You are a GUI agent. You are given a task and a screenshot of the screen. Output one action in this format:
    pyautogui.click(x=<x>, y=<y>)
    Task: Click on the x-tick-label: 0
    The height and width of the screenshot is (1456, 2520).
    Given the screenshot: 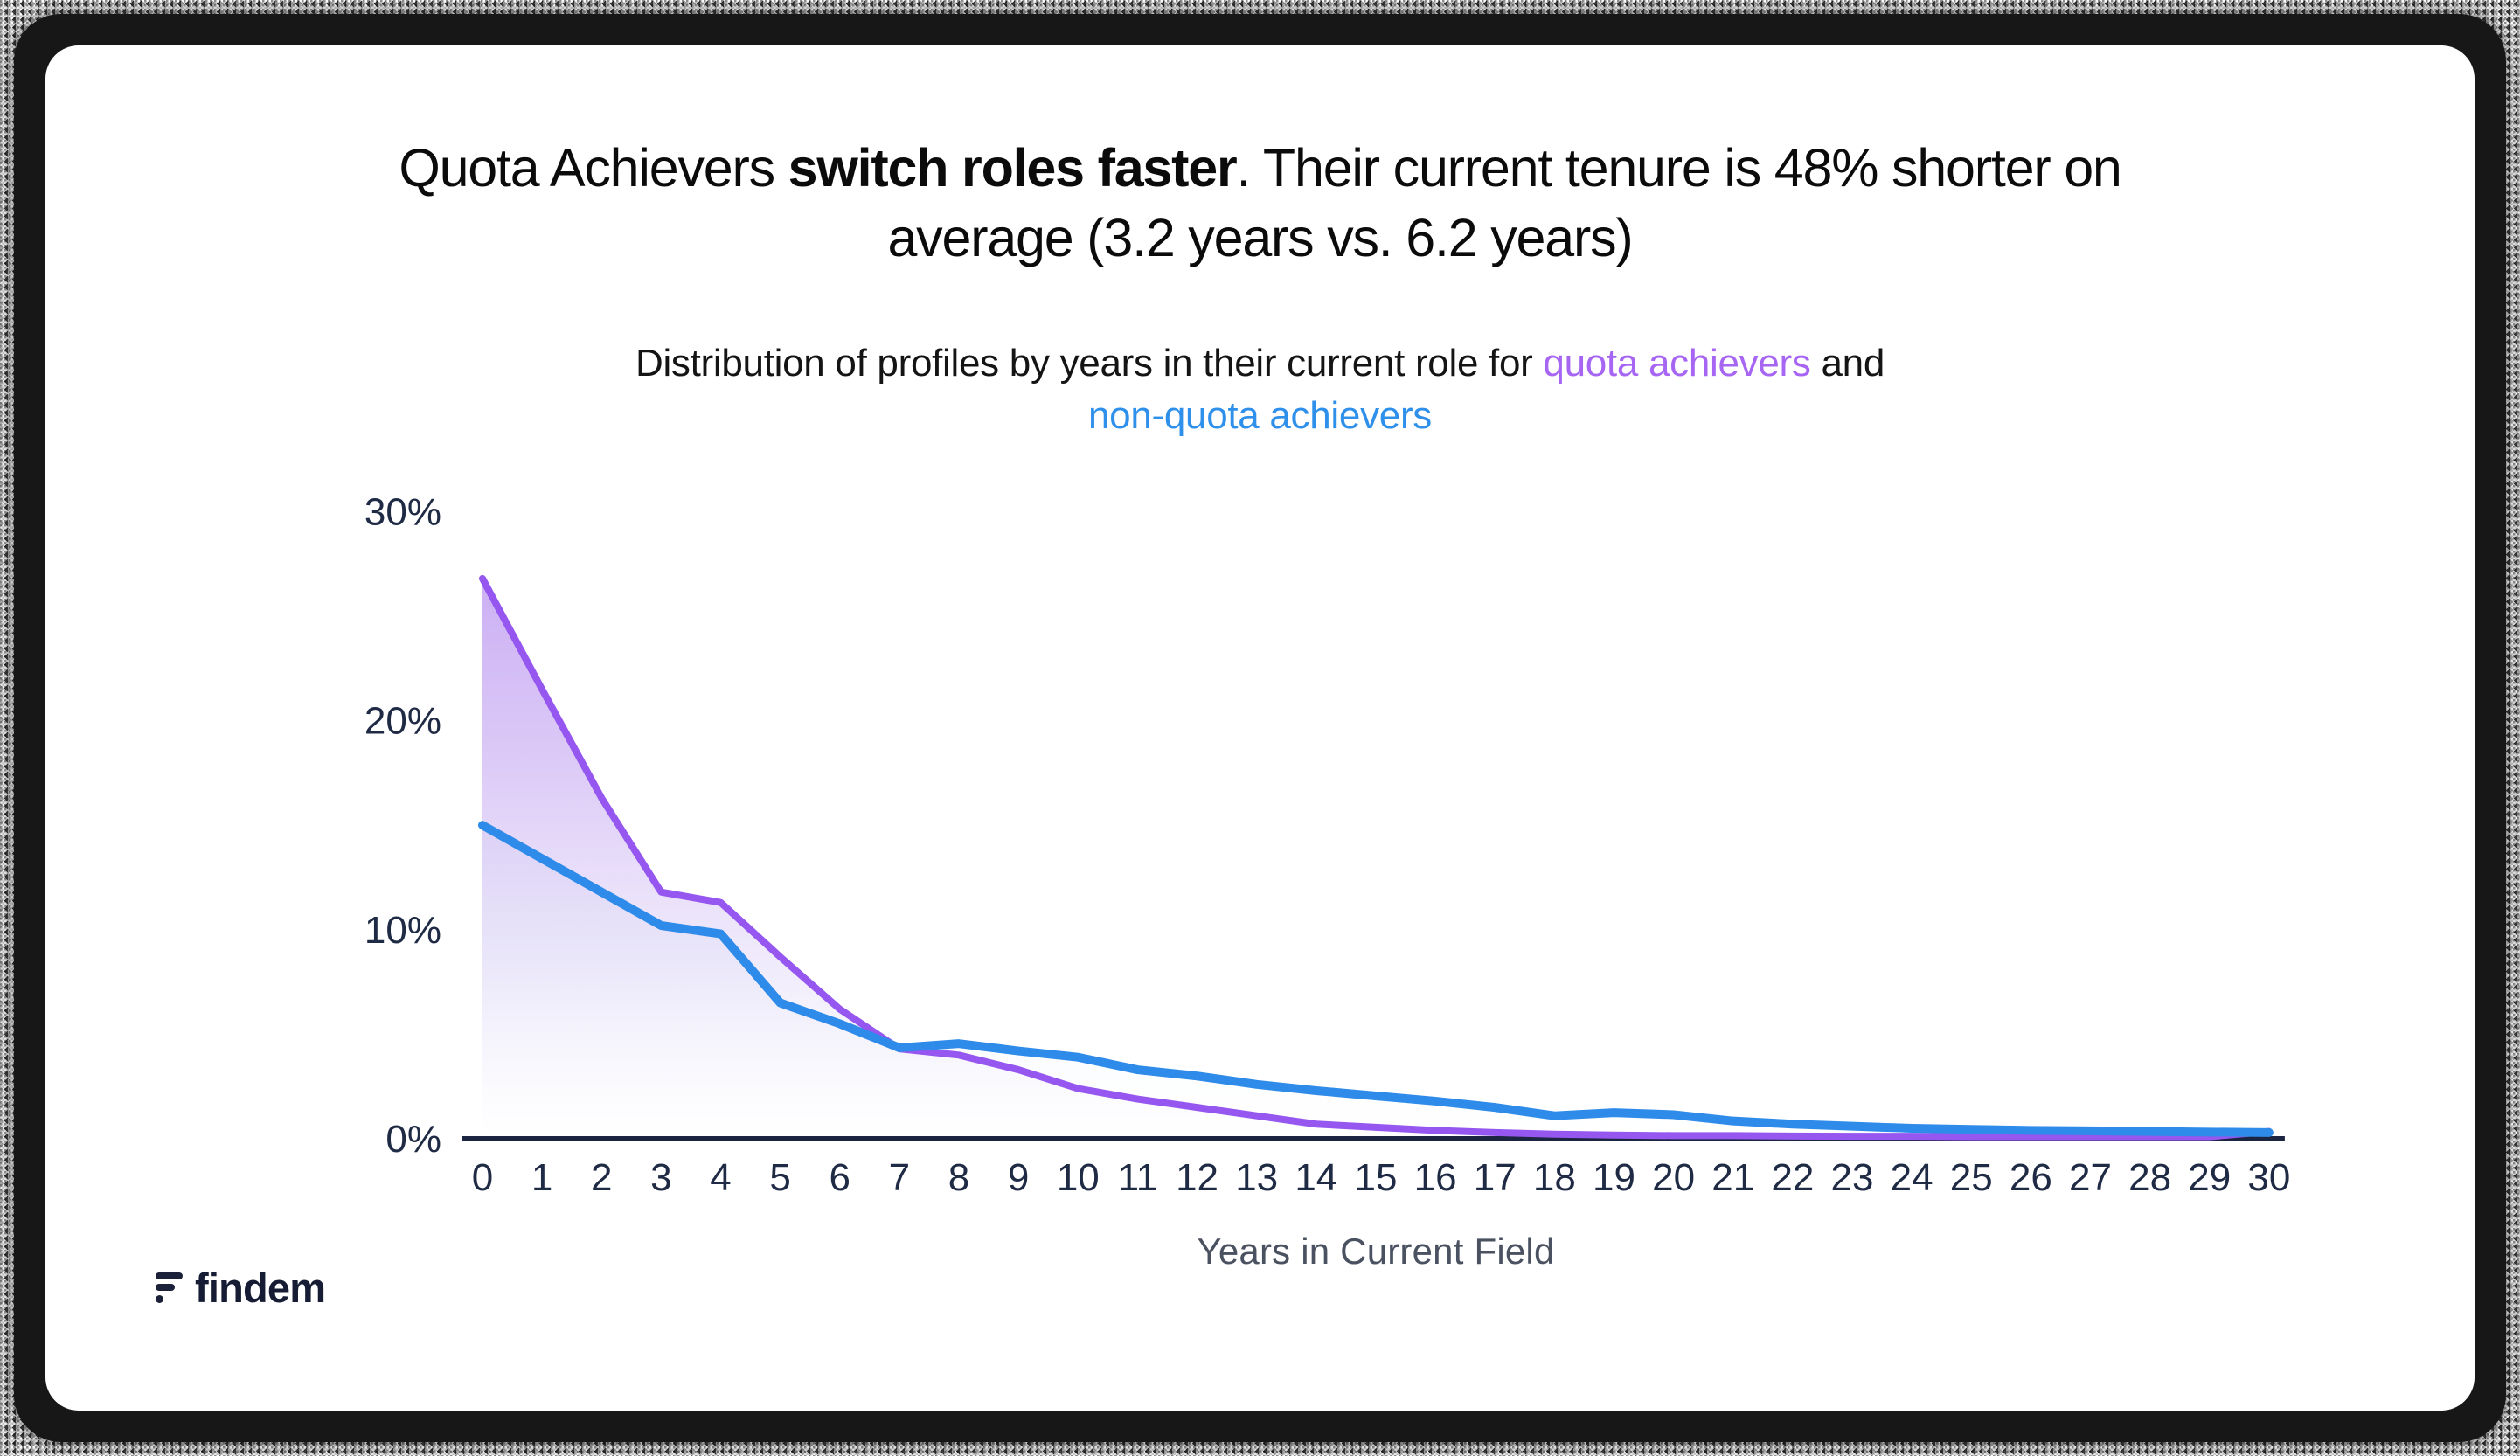 What is the action you would take?
    pyautogui.click(x=482, y=1177)
    